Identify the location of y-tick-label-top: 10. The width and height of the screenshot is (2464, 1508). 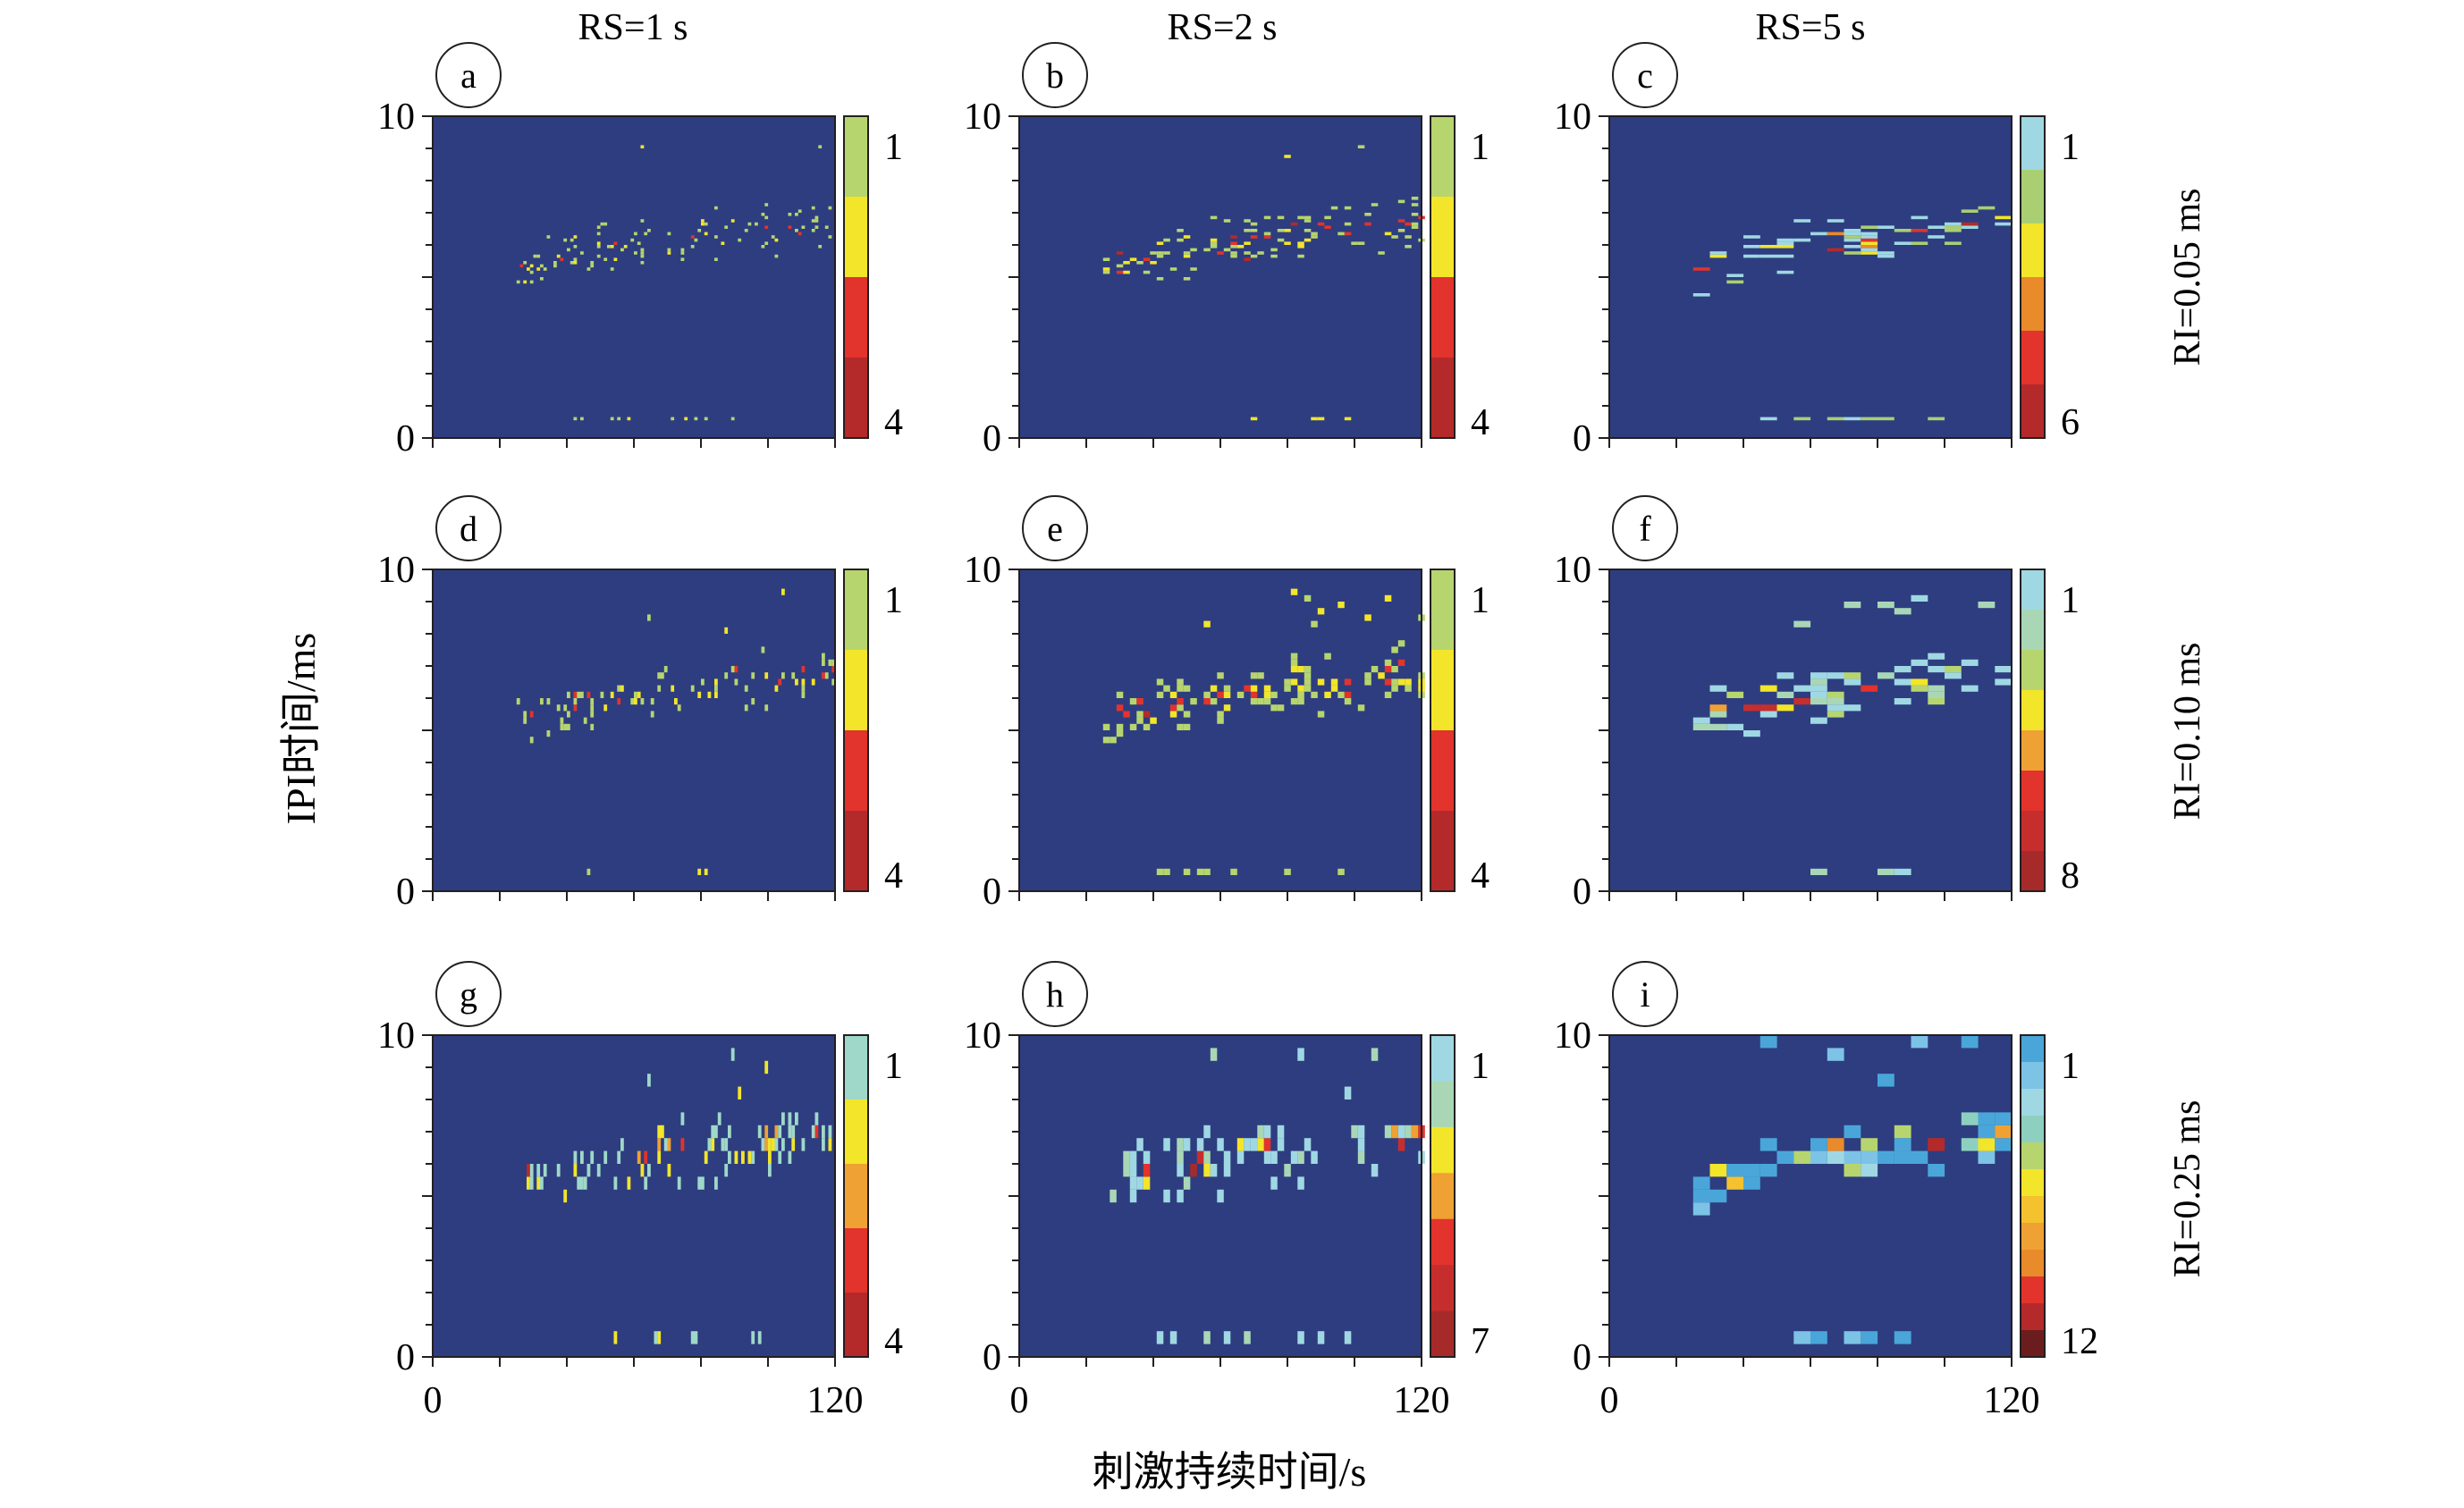
(982, 1036).